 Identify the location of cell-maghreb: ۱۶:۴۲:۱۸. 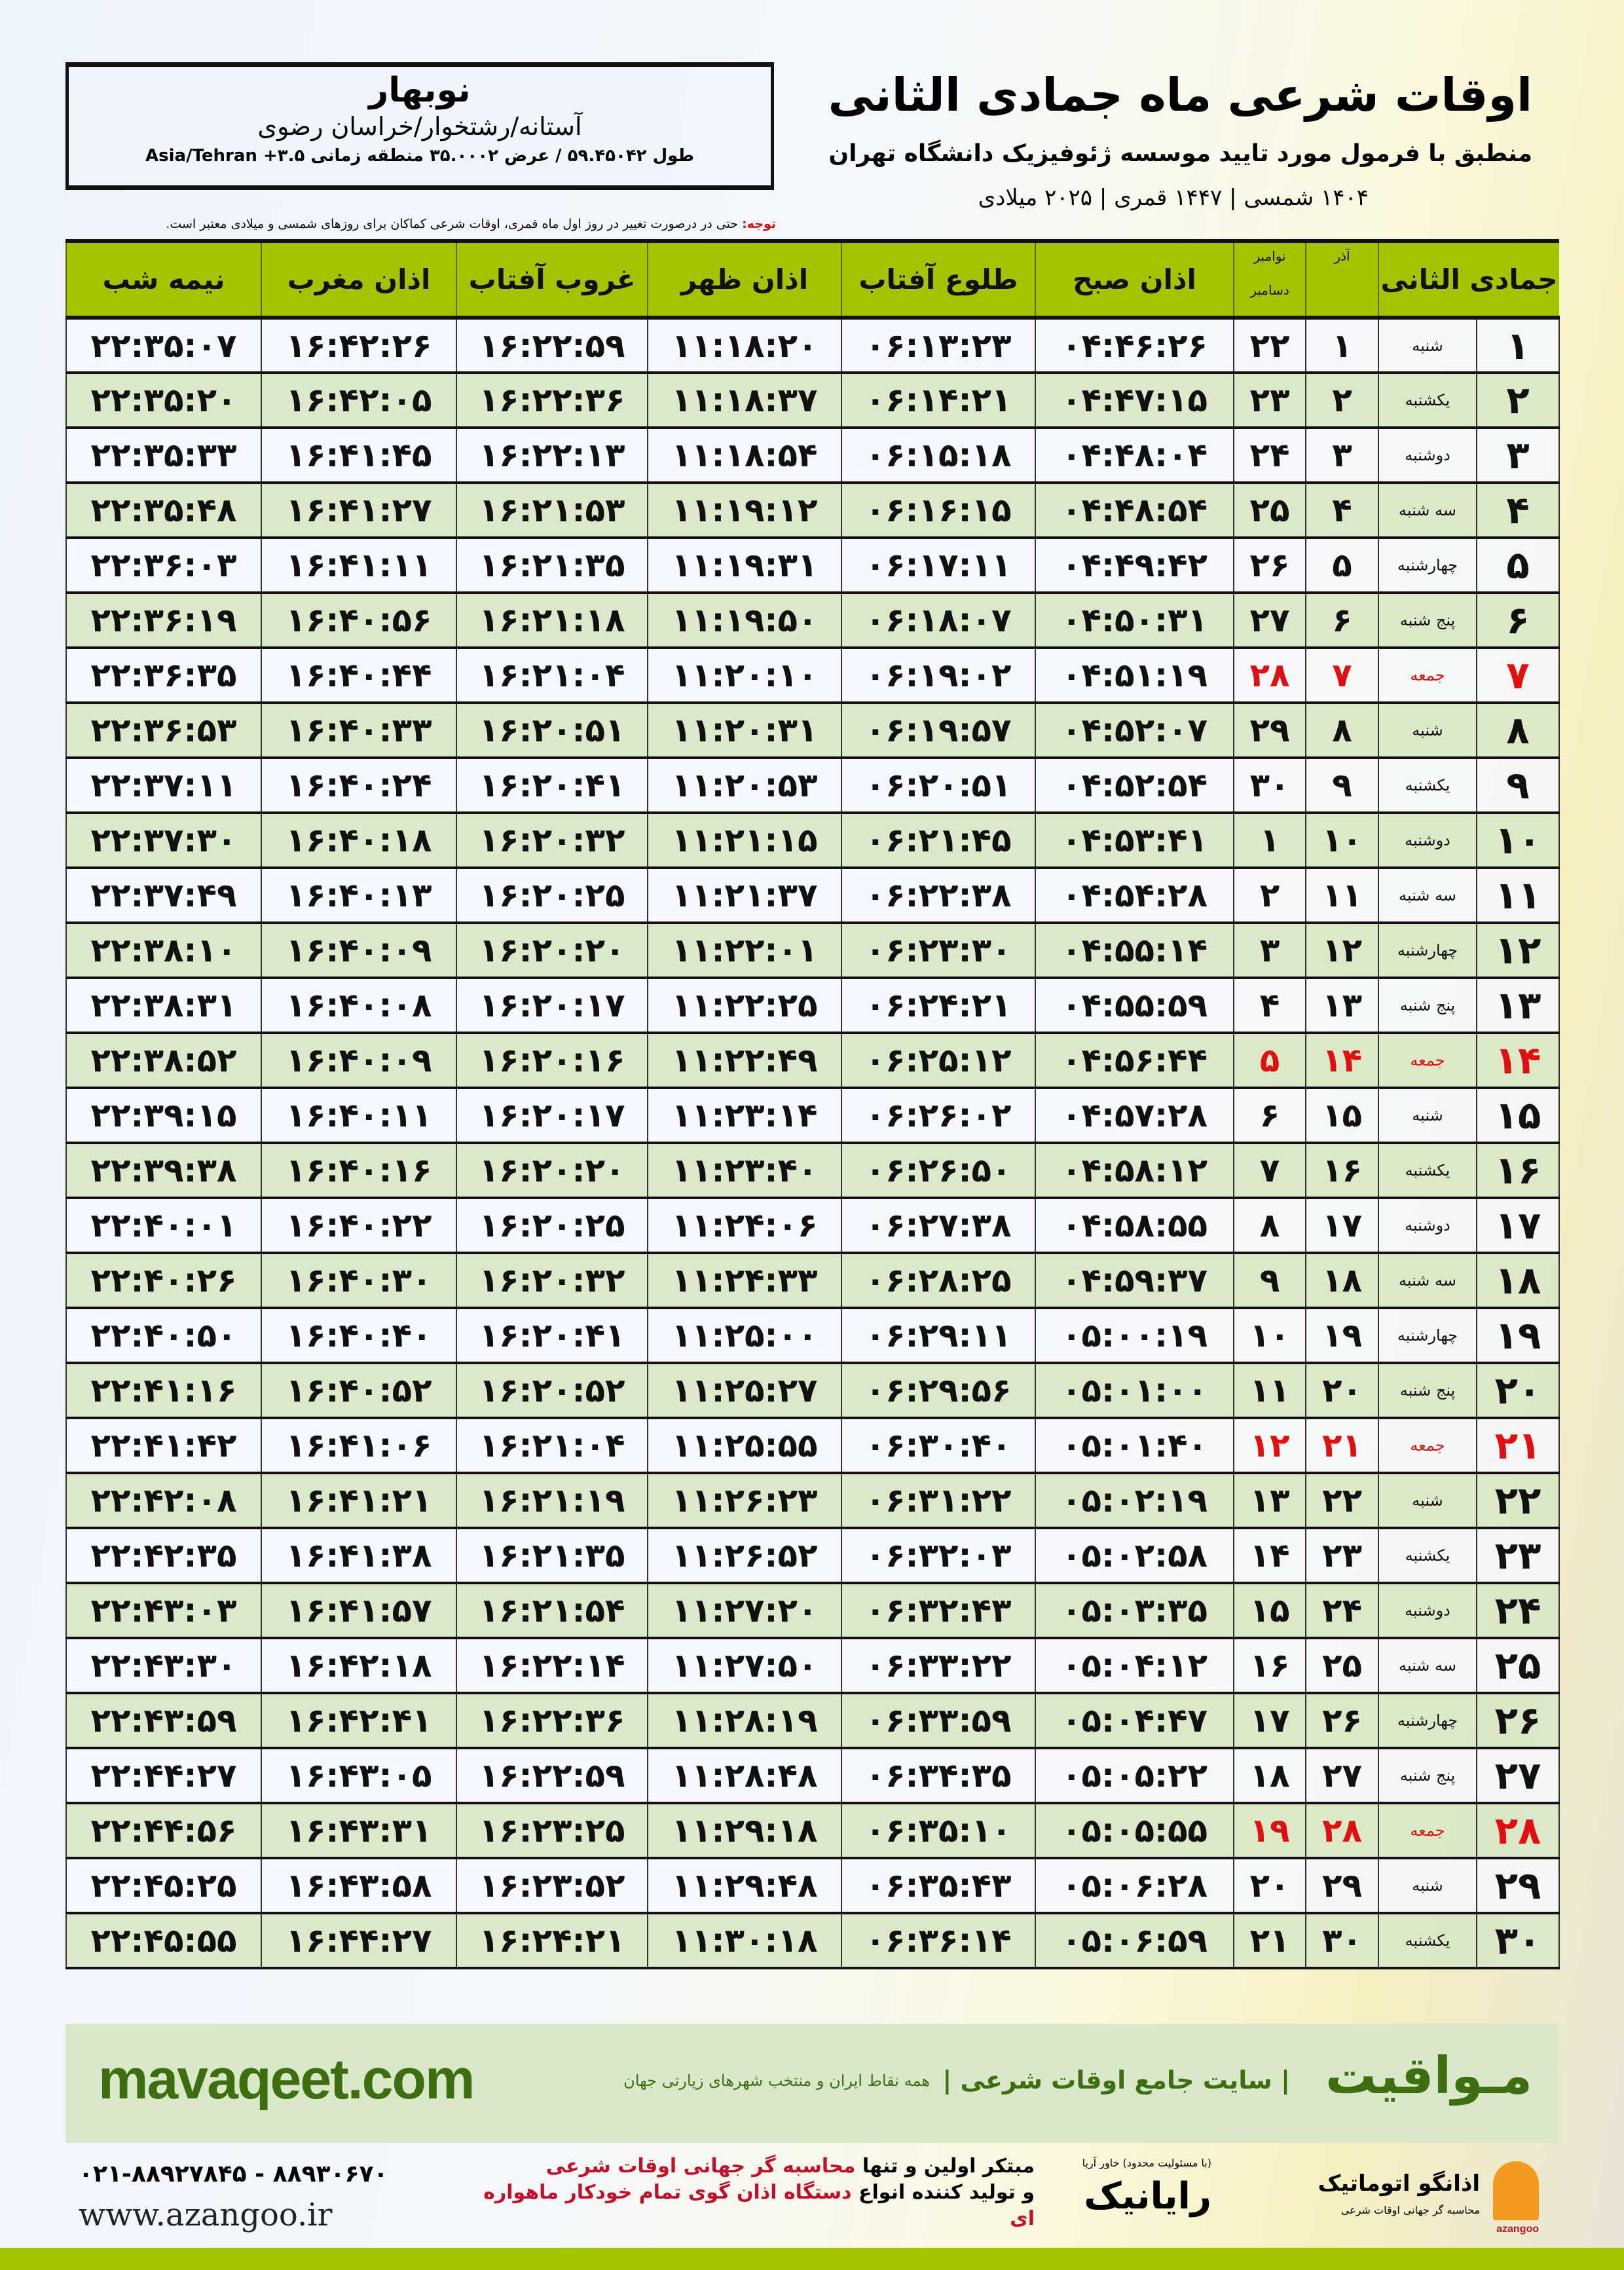
(359, 1665).